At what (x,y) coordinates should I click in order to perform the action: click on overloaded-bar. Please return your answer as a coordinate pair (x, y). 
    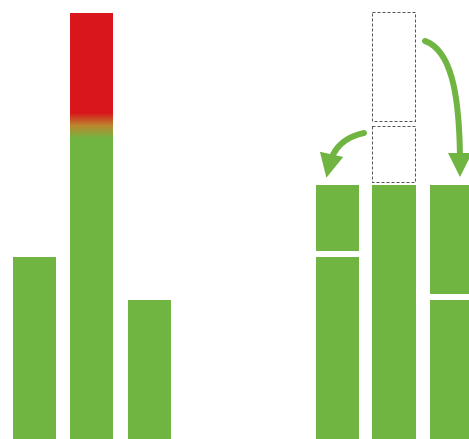
    Looking at the image, I should click on (91, 226).